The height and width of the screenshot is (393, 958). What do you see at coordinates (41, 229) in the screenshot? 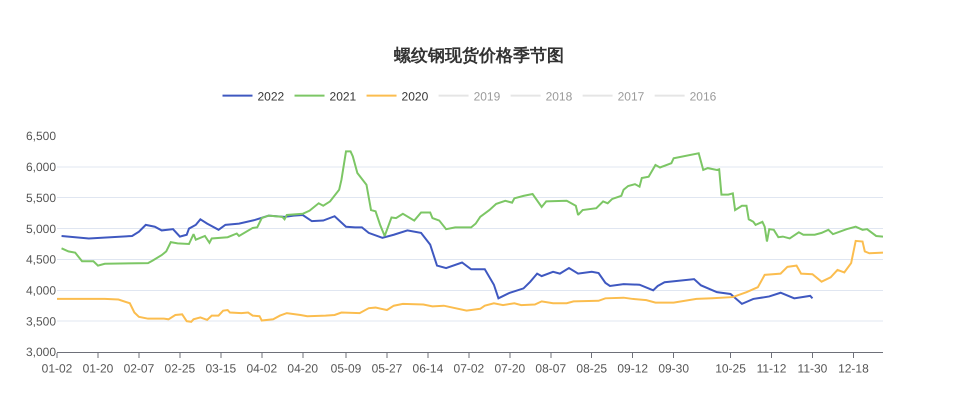
I see `y-tick-label: 5,000` at bounding box center [41, 229].